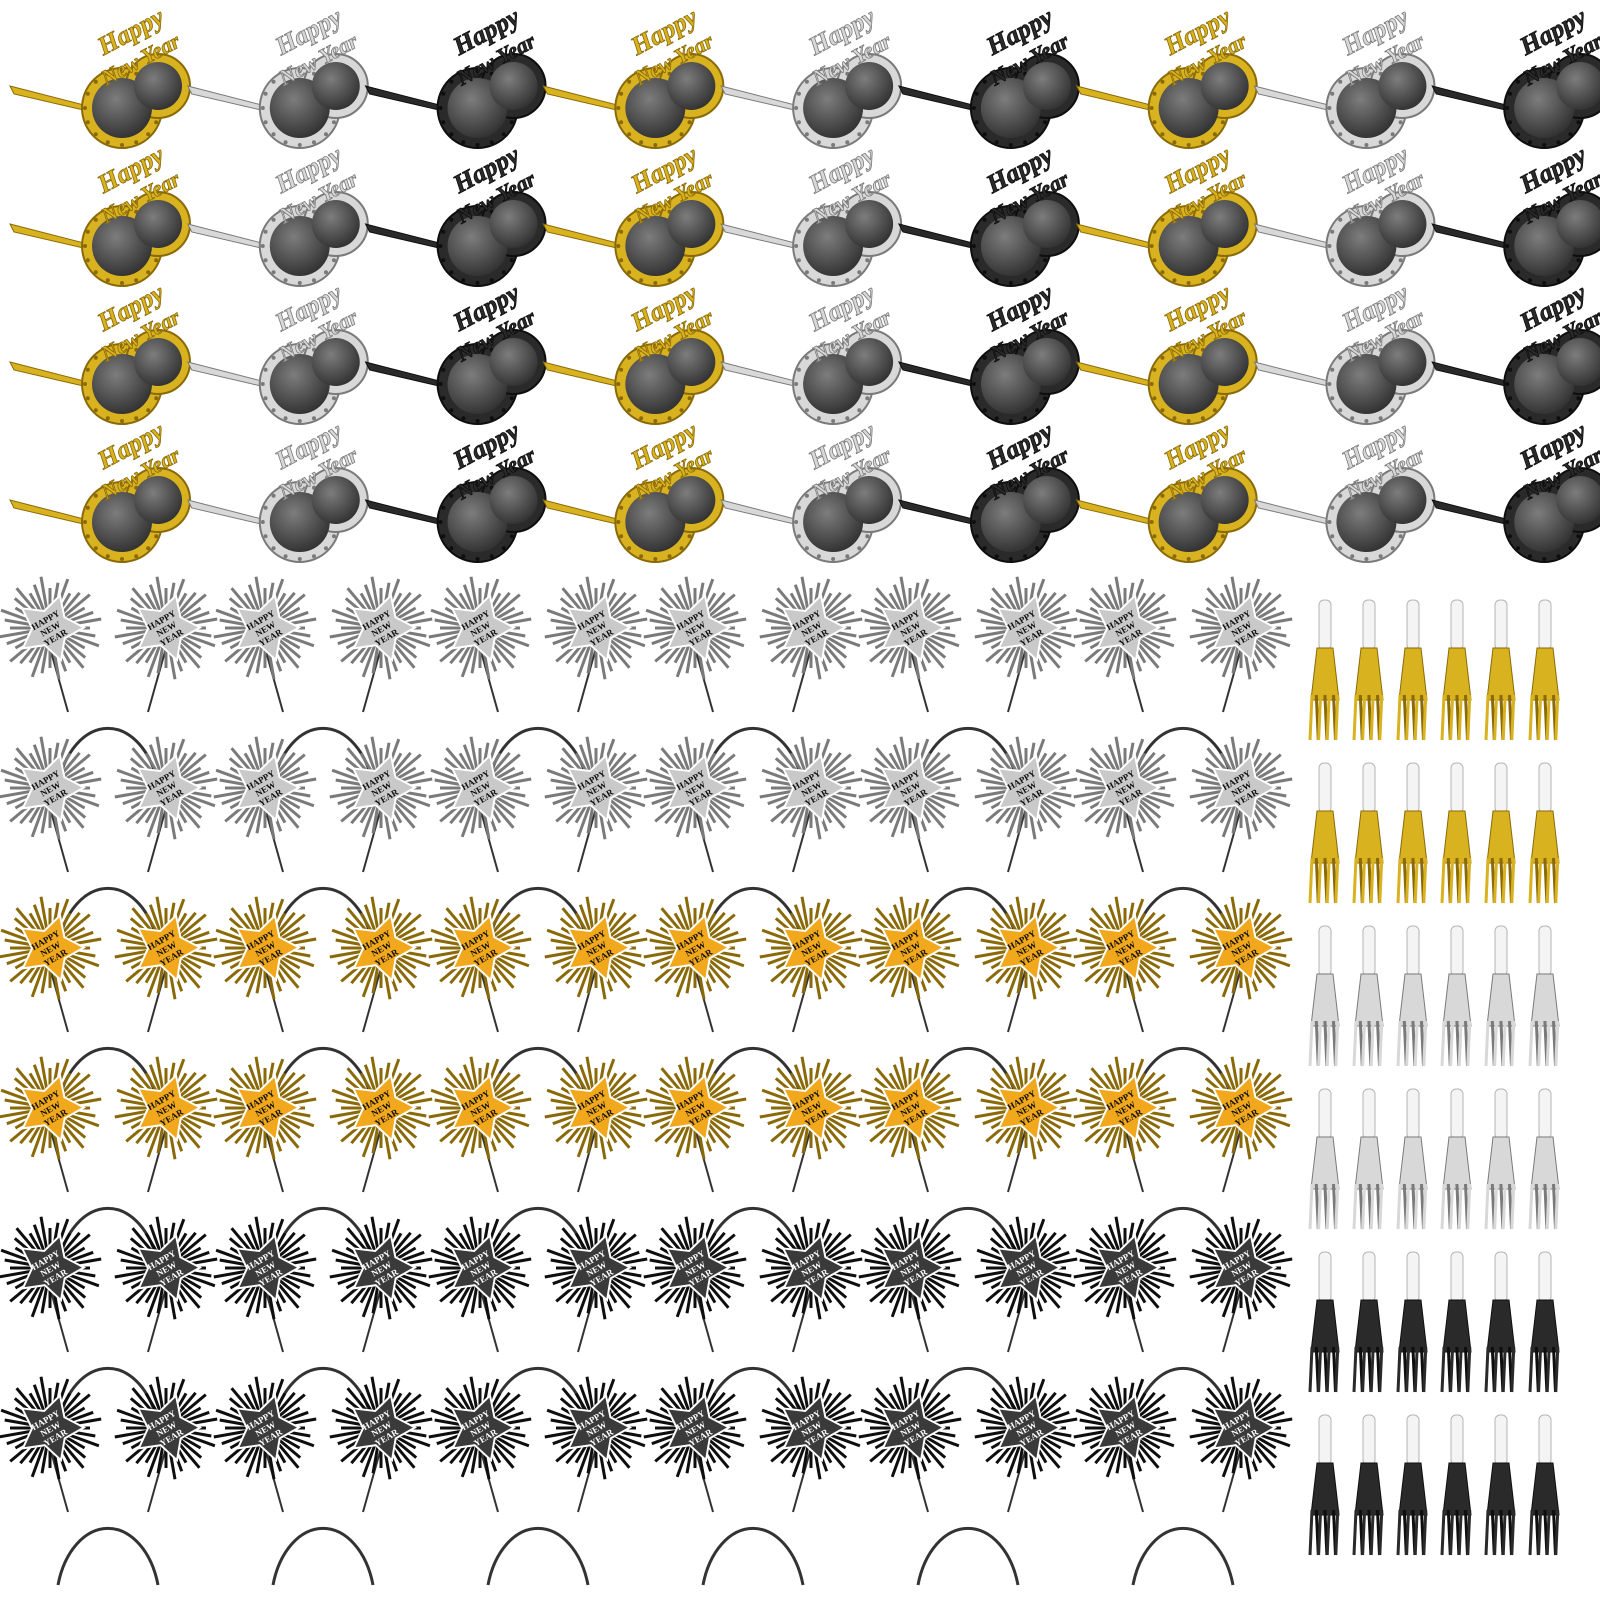  I want to click on glasses-arm, so click(1473, 99).